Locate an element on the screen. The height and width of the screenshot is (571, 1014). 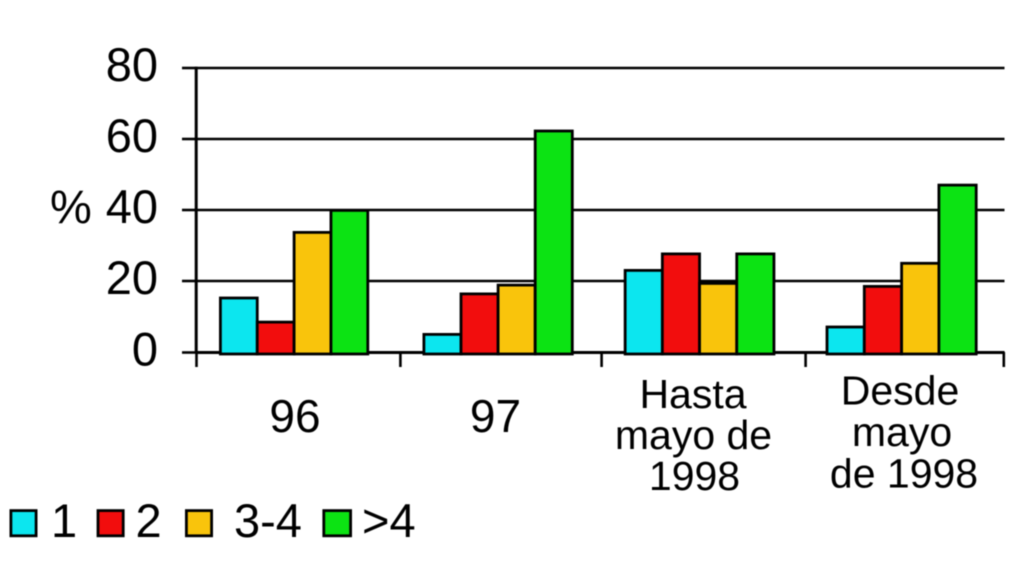
svg-text: 60 is located at coordinates (132, 135).